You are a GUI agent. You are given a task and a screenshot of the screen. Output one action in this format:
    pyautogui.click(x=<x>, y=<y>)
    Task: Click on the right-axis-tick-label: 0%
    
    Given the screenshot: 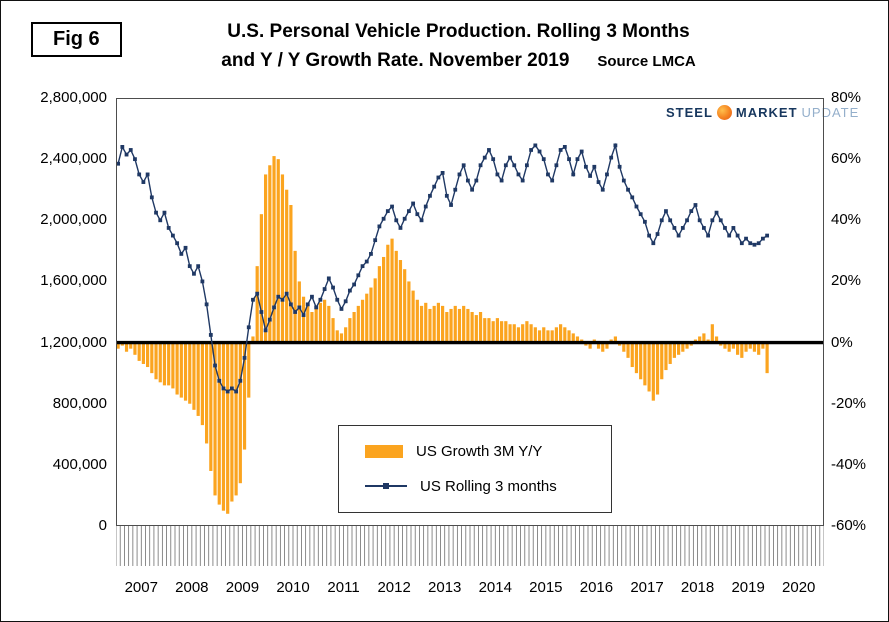 What is the action you would take?
    pyautogui.click(x=842, y=342)
    